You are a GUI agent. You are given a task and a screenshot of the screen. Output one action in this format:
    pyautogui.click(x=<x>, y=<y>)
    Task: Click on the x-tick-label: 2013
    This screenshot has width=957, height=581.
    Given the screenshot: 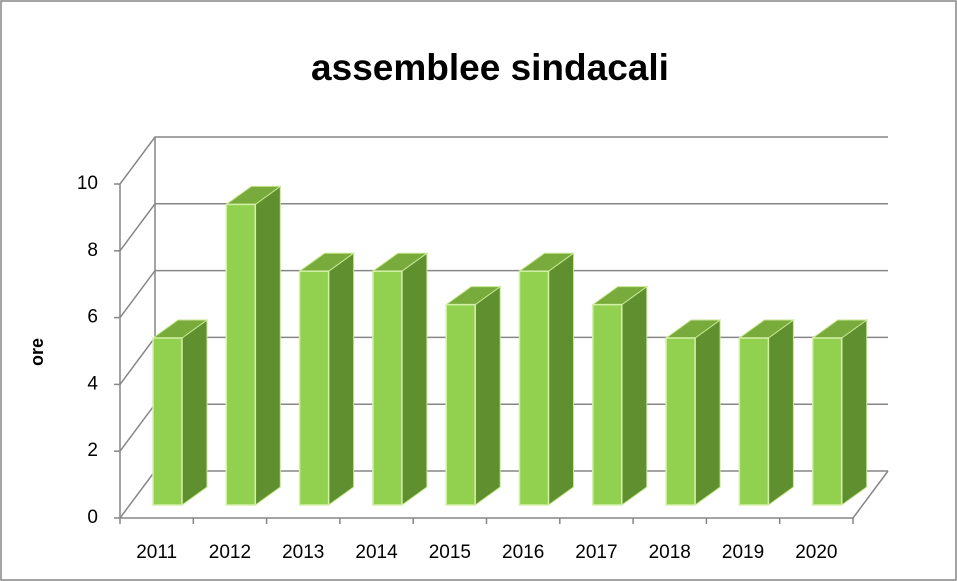 What is the action you would take?
    pyautogui.click(x=303, y=552)
    